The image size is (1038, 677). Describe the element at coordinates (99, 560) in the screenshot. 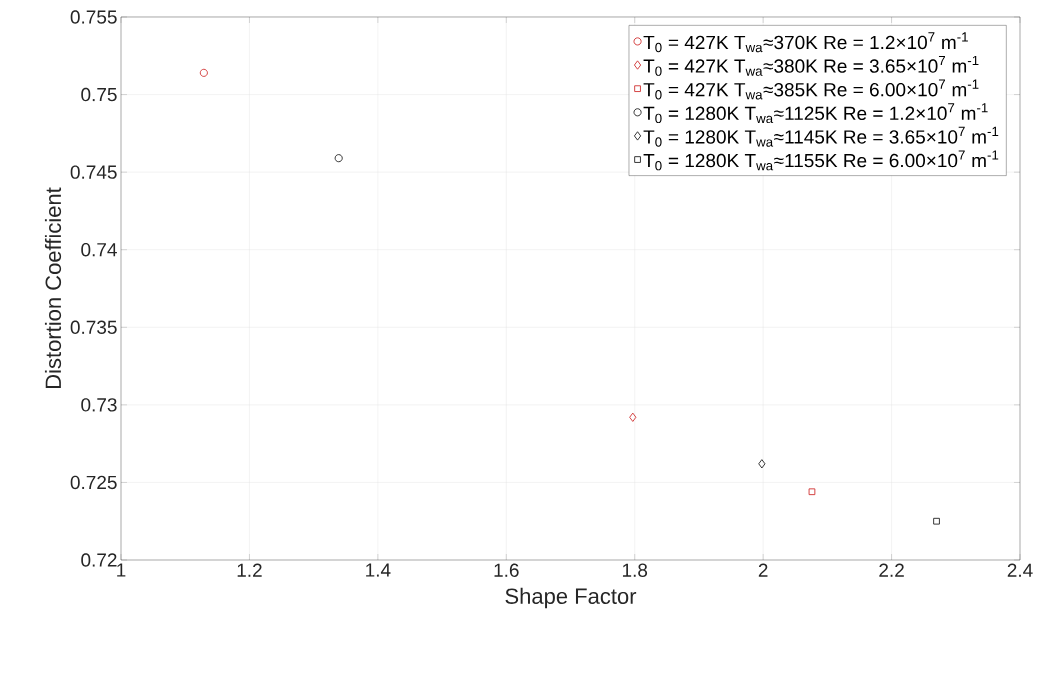

I see `y-tick-label: 0.72` at that location.